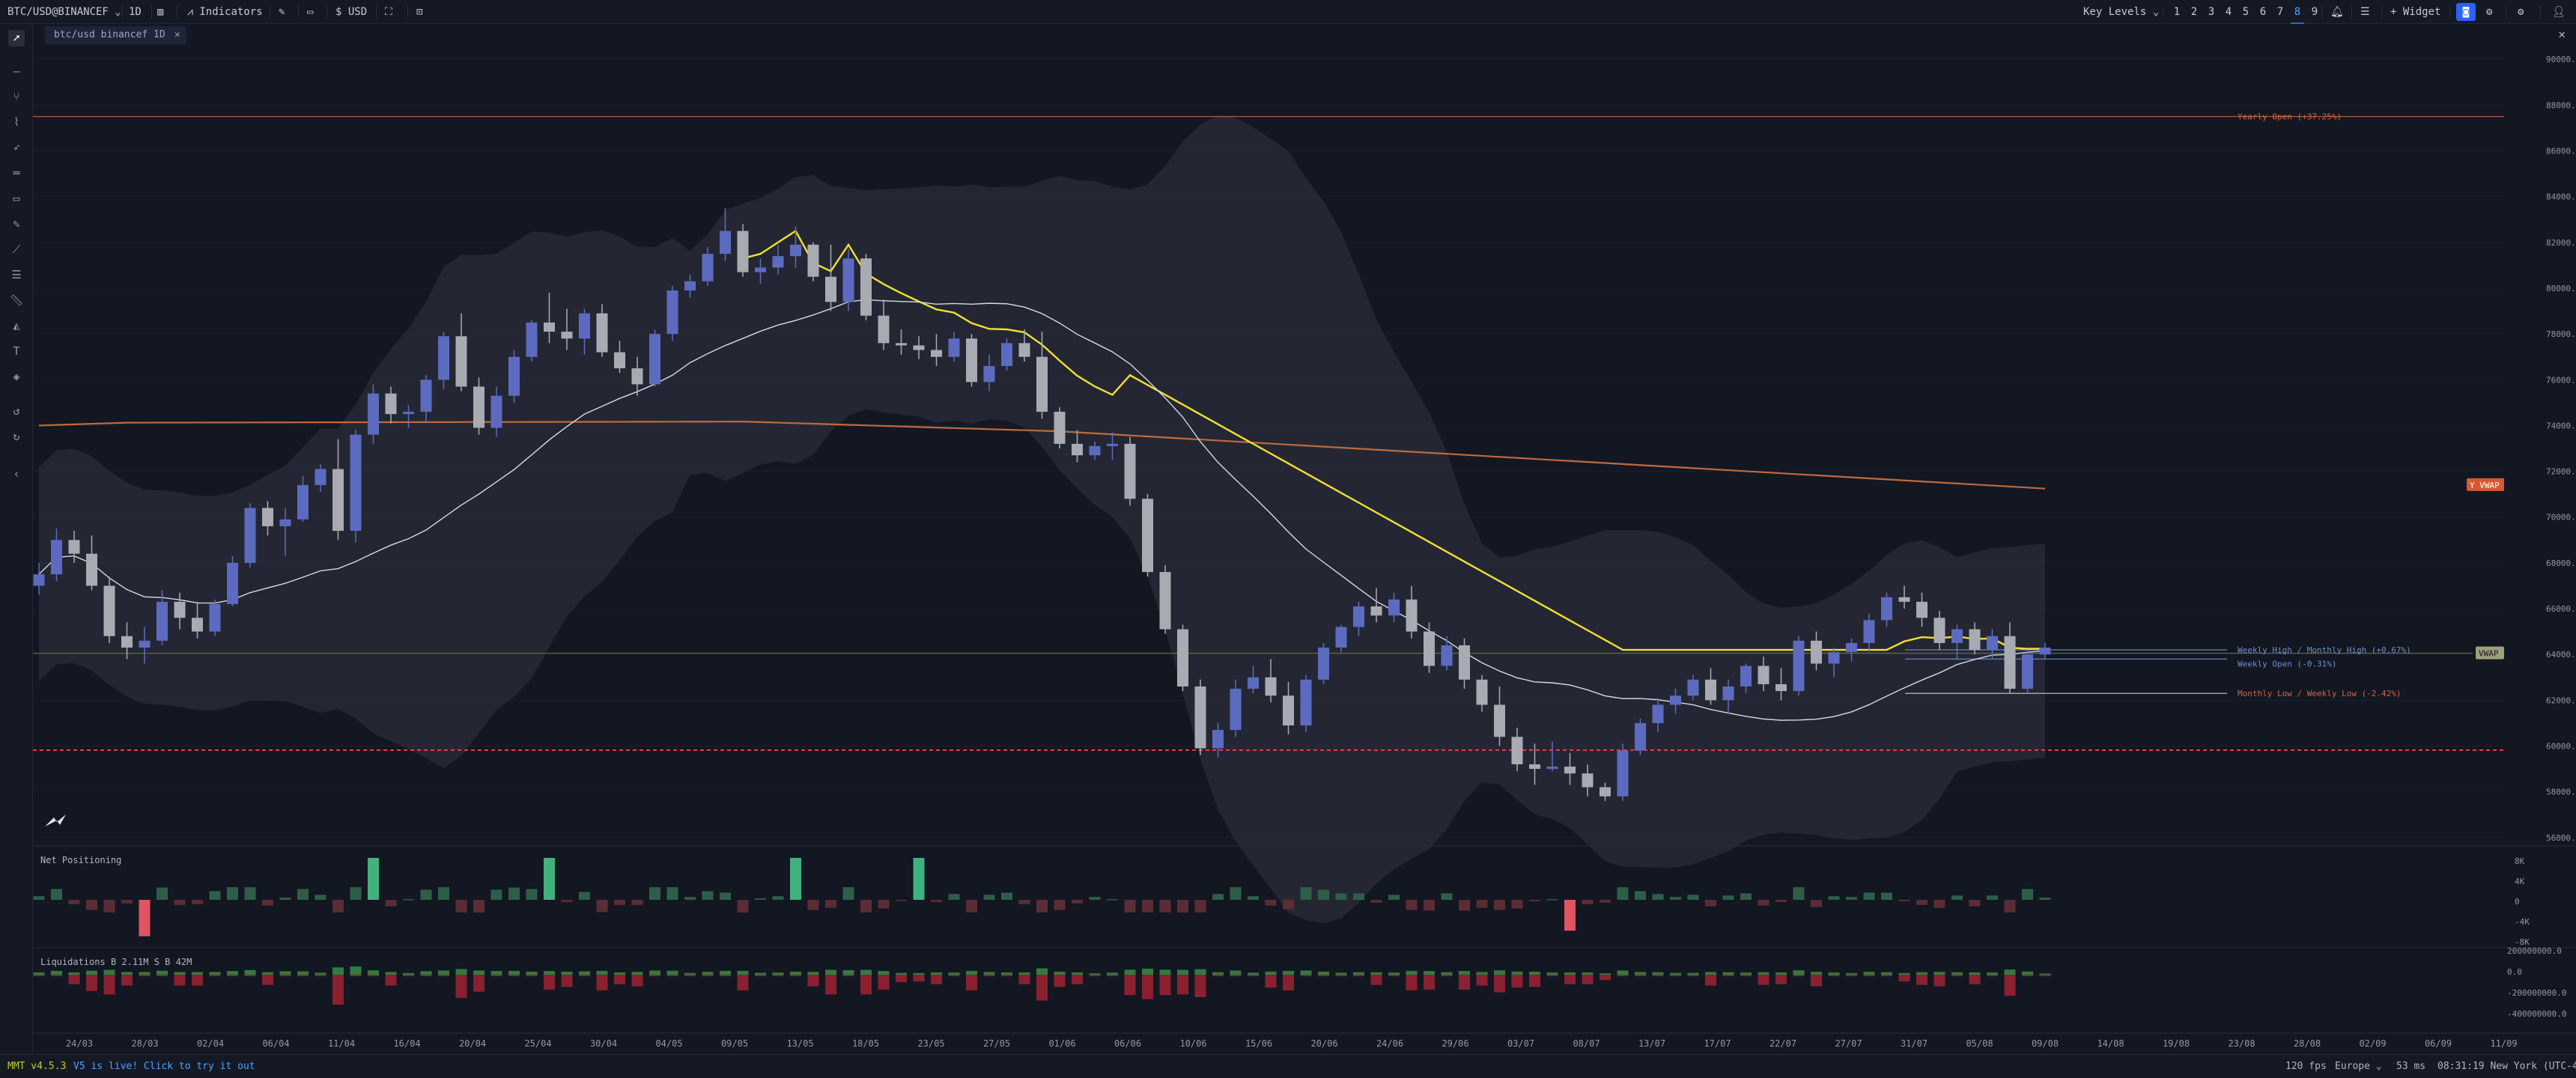 The image size is (2576, 1078). What do you see at coordinates (2211, 12) in the screenshot?
I see `layout-button-3: 3` at bounding box center [2211, 12].